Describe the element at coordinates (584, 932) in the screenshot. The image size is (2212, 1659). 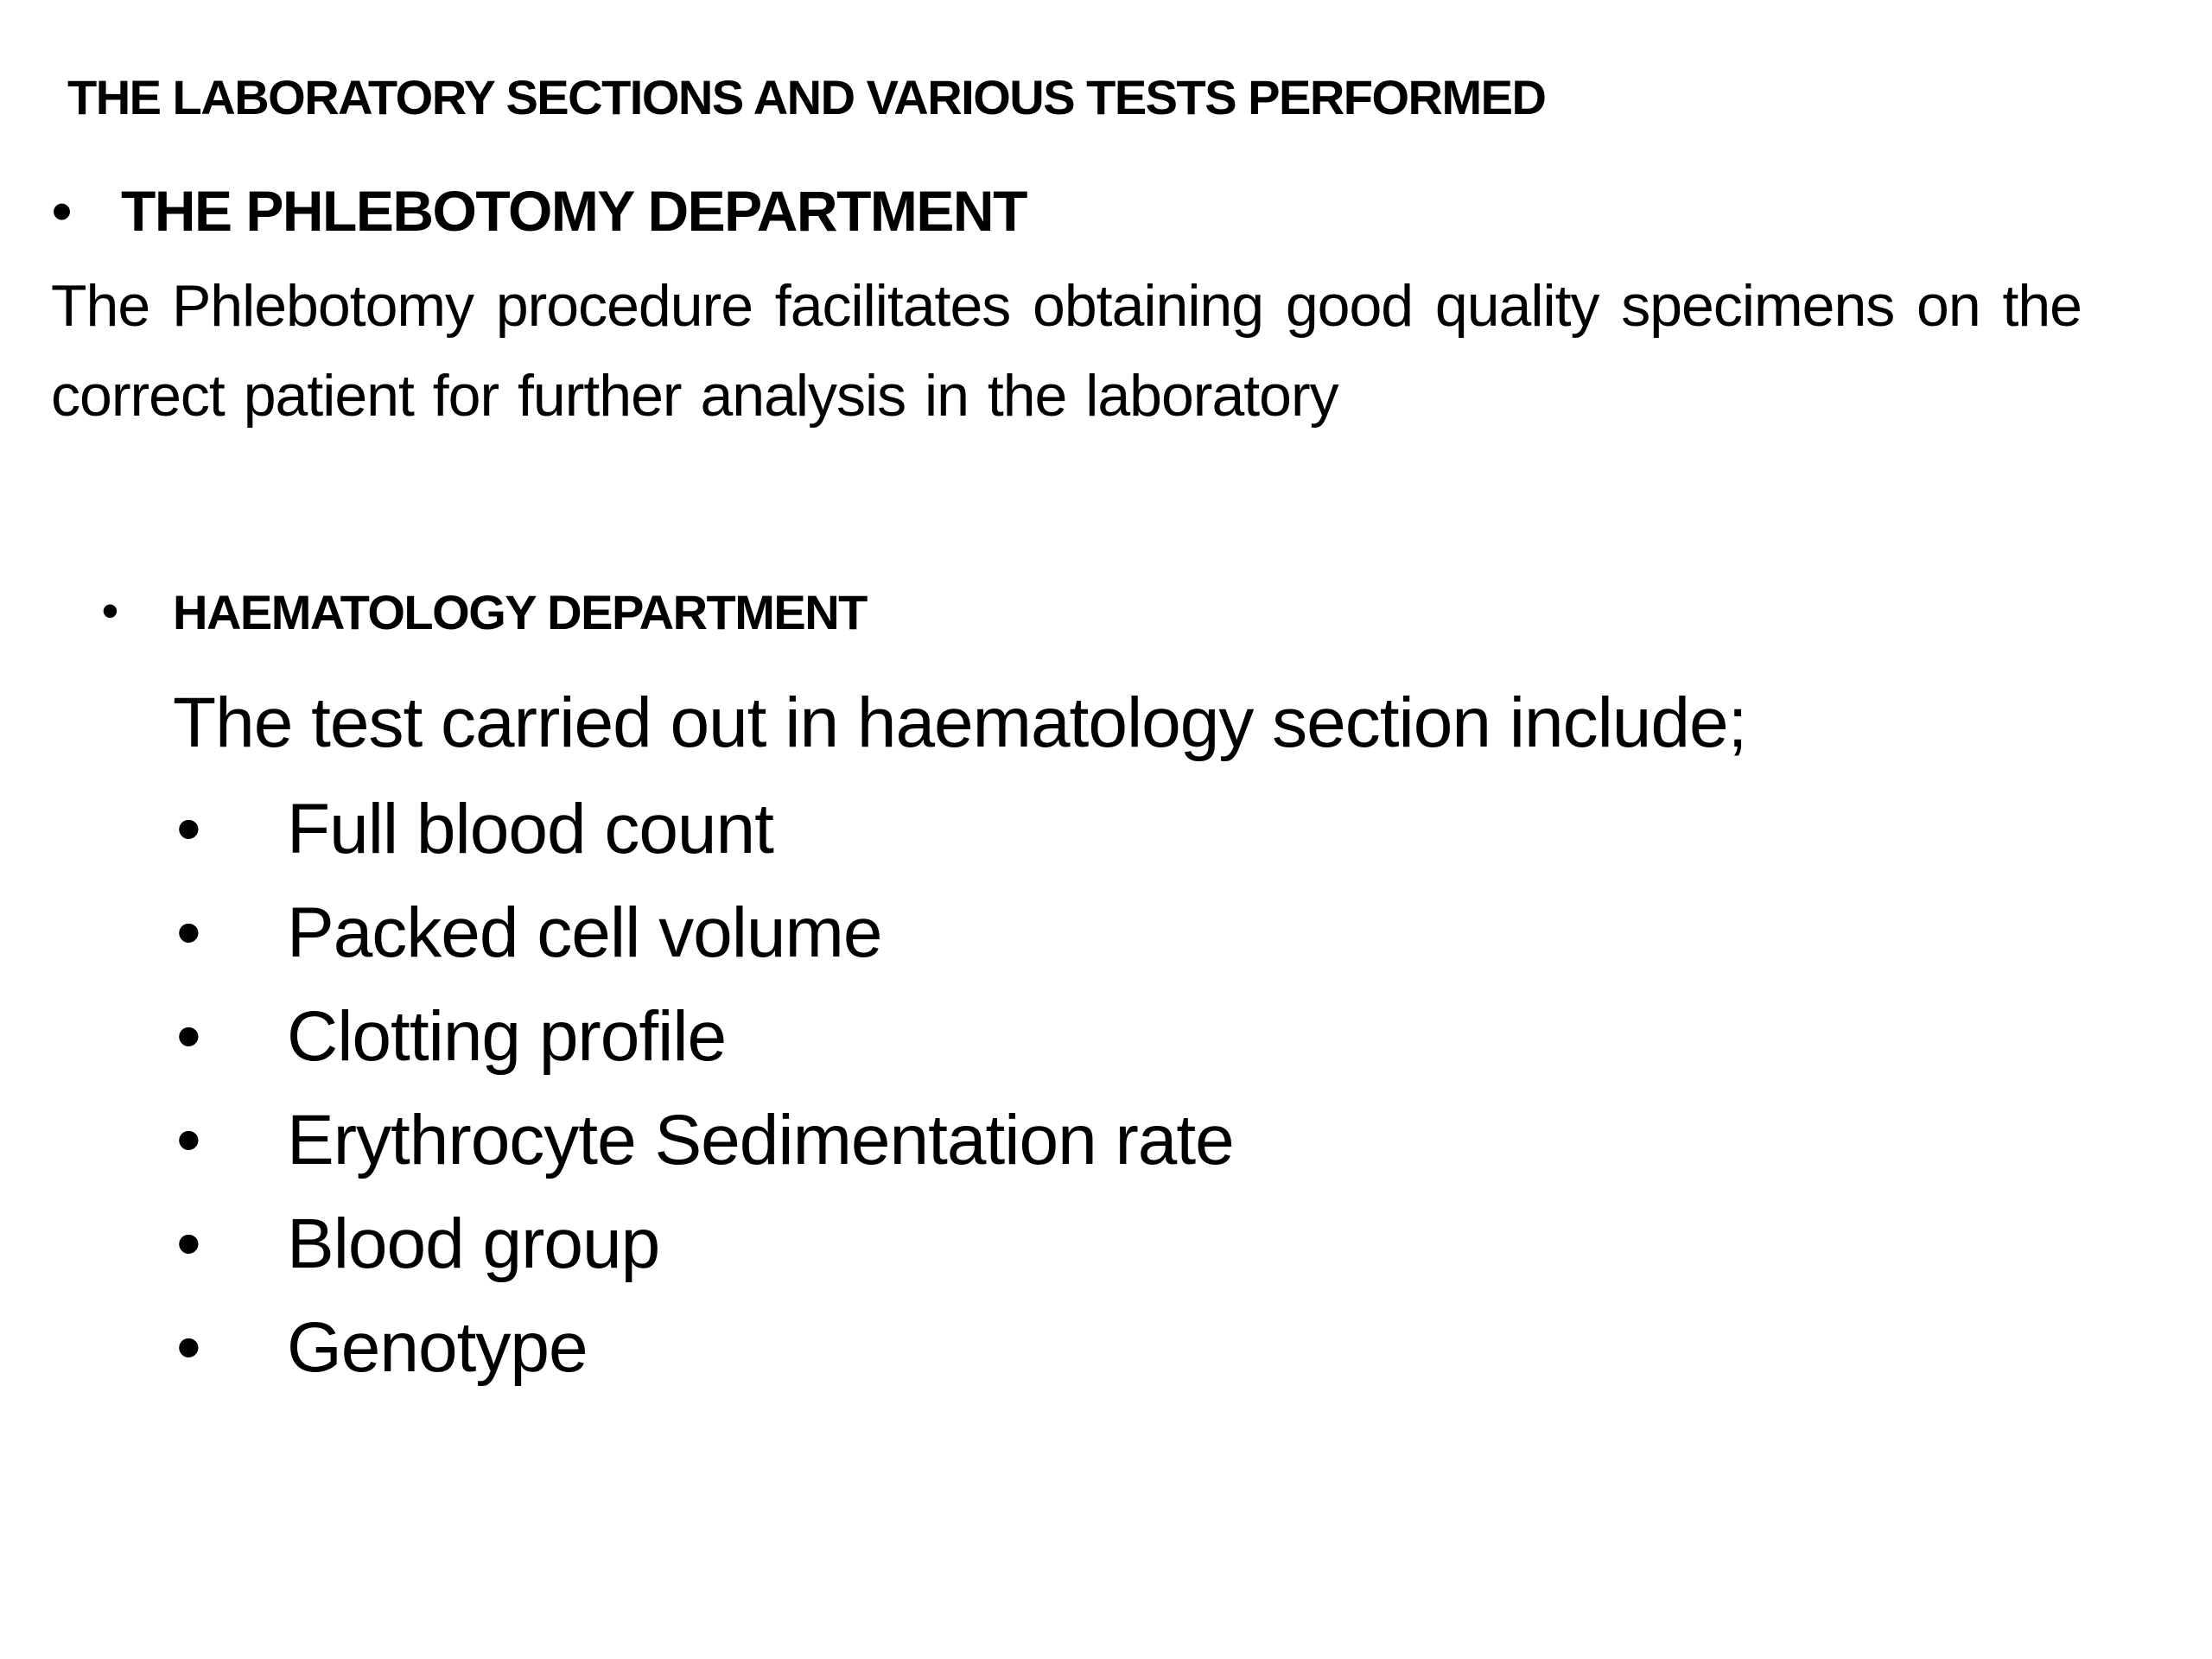
I see `test-name: Packed cell volume` at that location.